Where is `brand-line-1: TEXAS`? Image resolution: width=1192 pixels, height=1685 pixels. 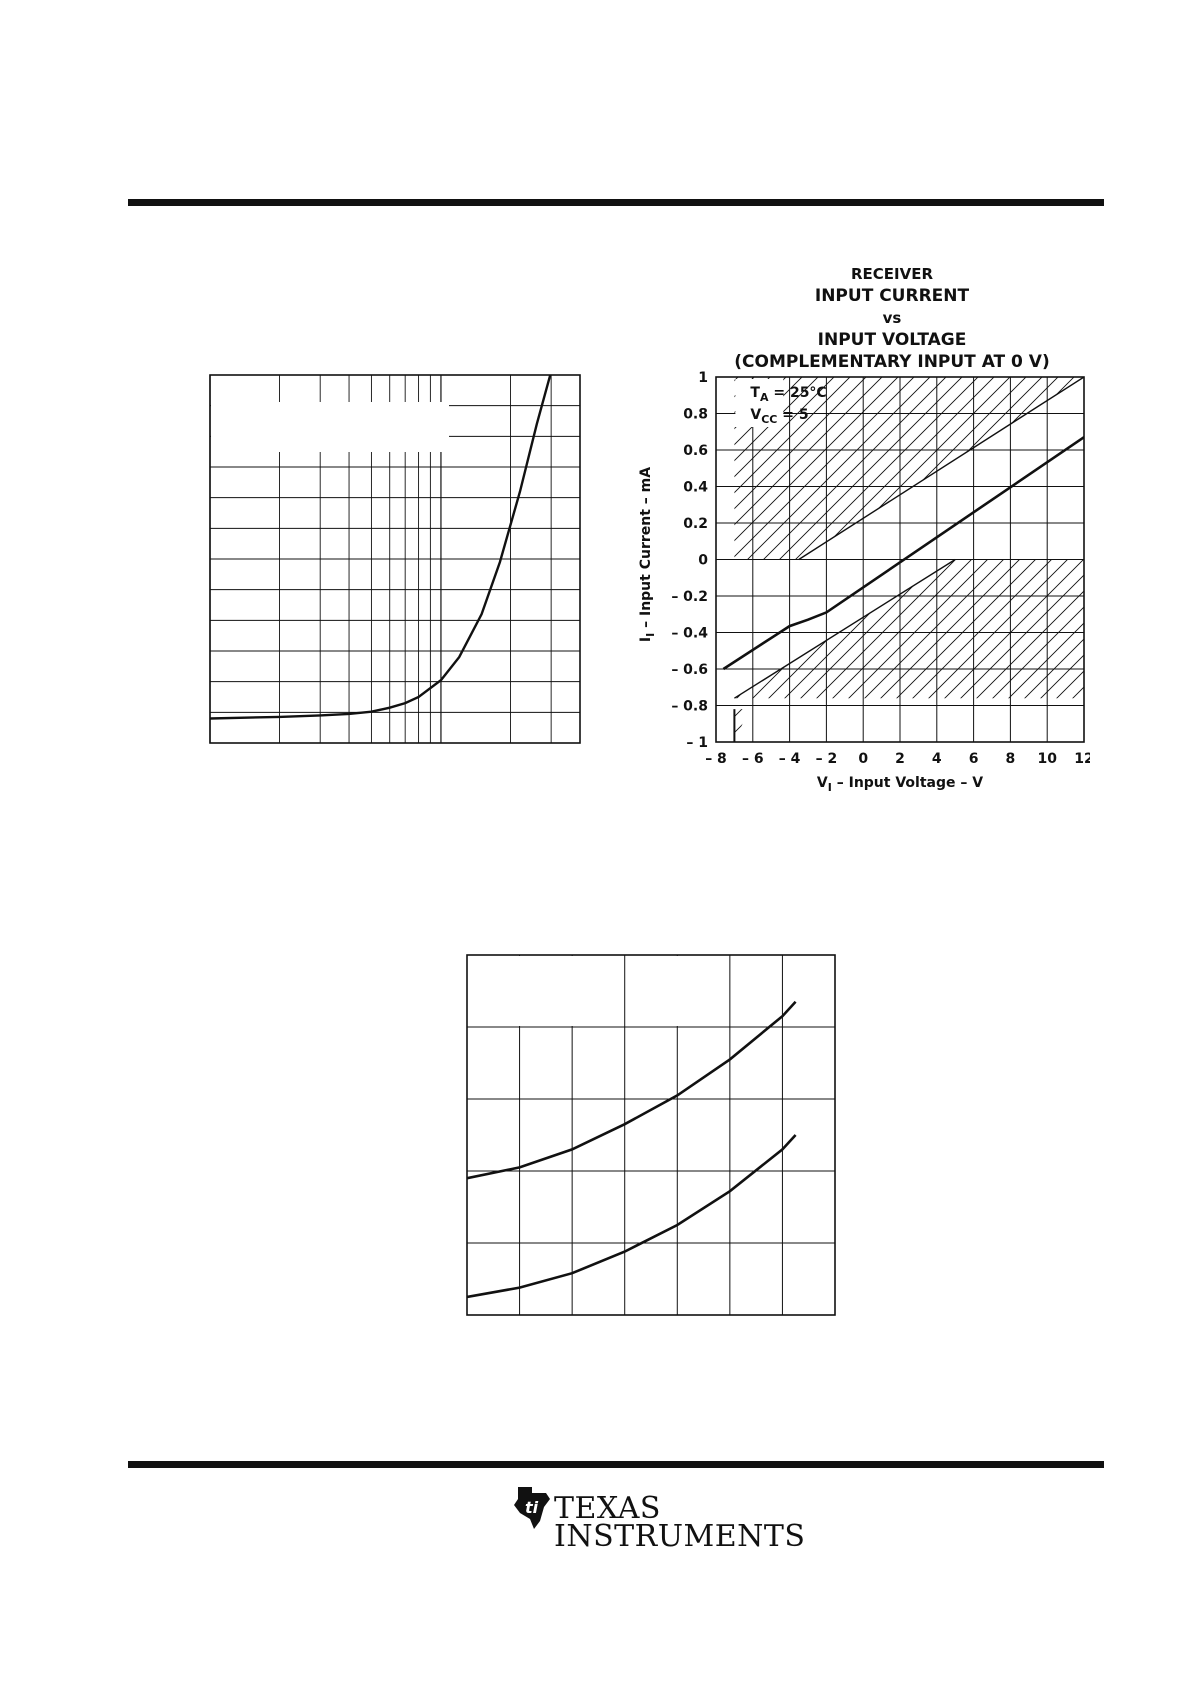
brand-line-1: TEXAS is located at coordinates (607, 1508).